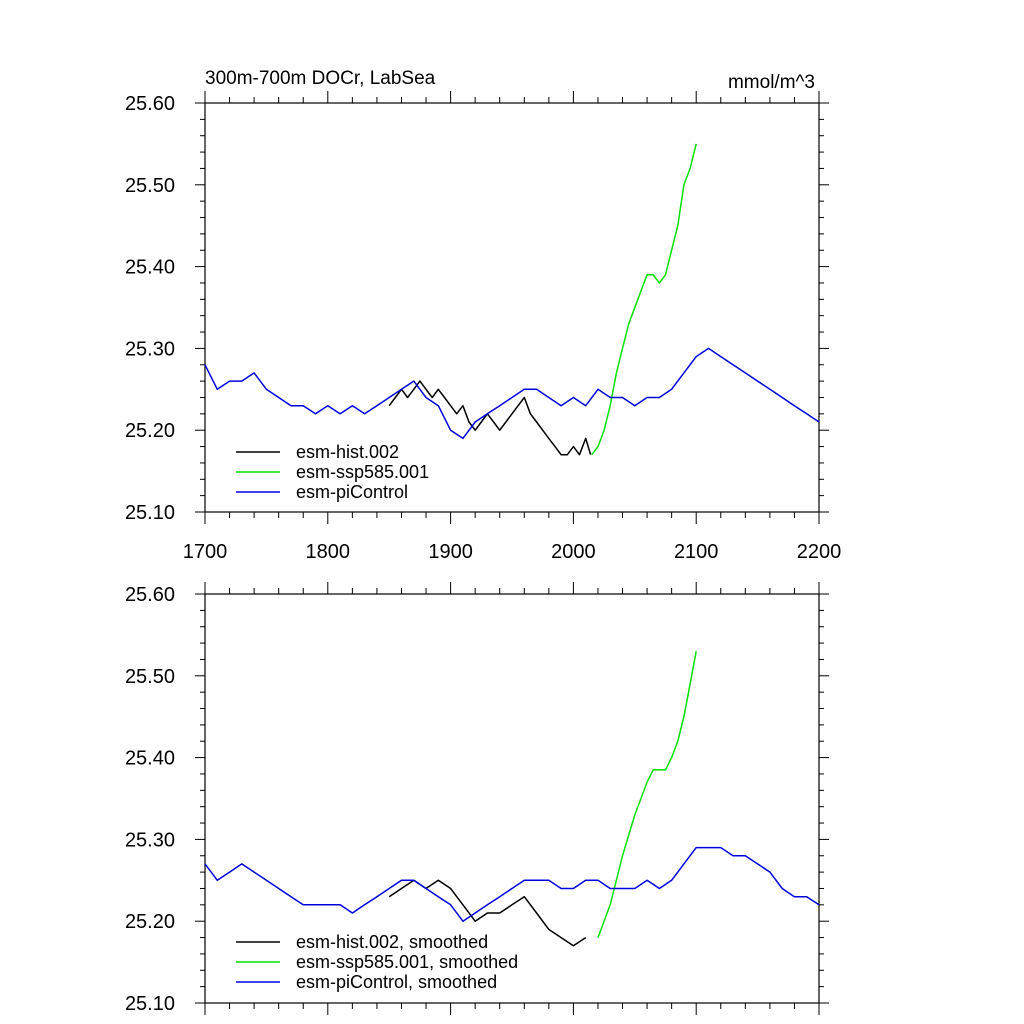 This screenshot has width=1024, height=1024. I want to click on legend-label: esm-piControl, smoothed, so click(396, 982).